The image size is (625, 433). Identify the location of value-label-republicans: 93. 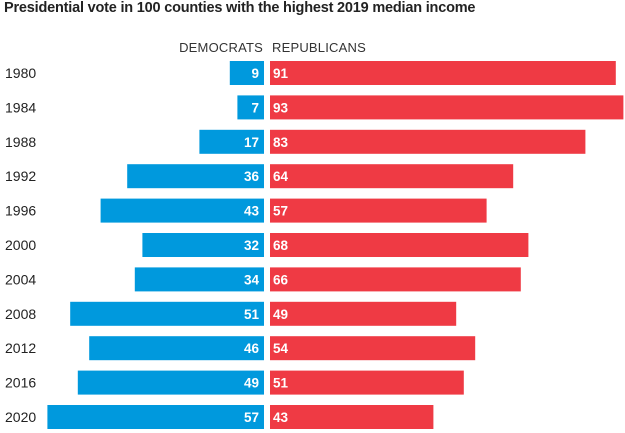
(281, 107).